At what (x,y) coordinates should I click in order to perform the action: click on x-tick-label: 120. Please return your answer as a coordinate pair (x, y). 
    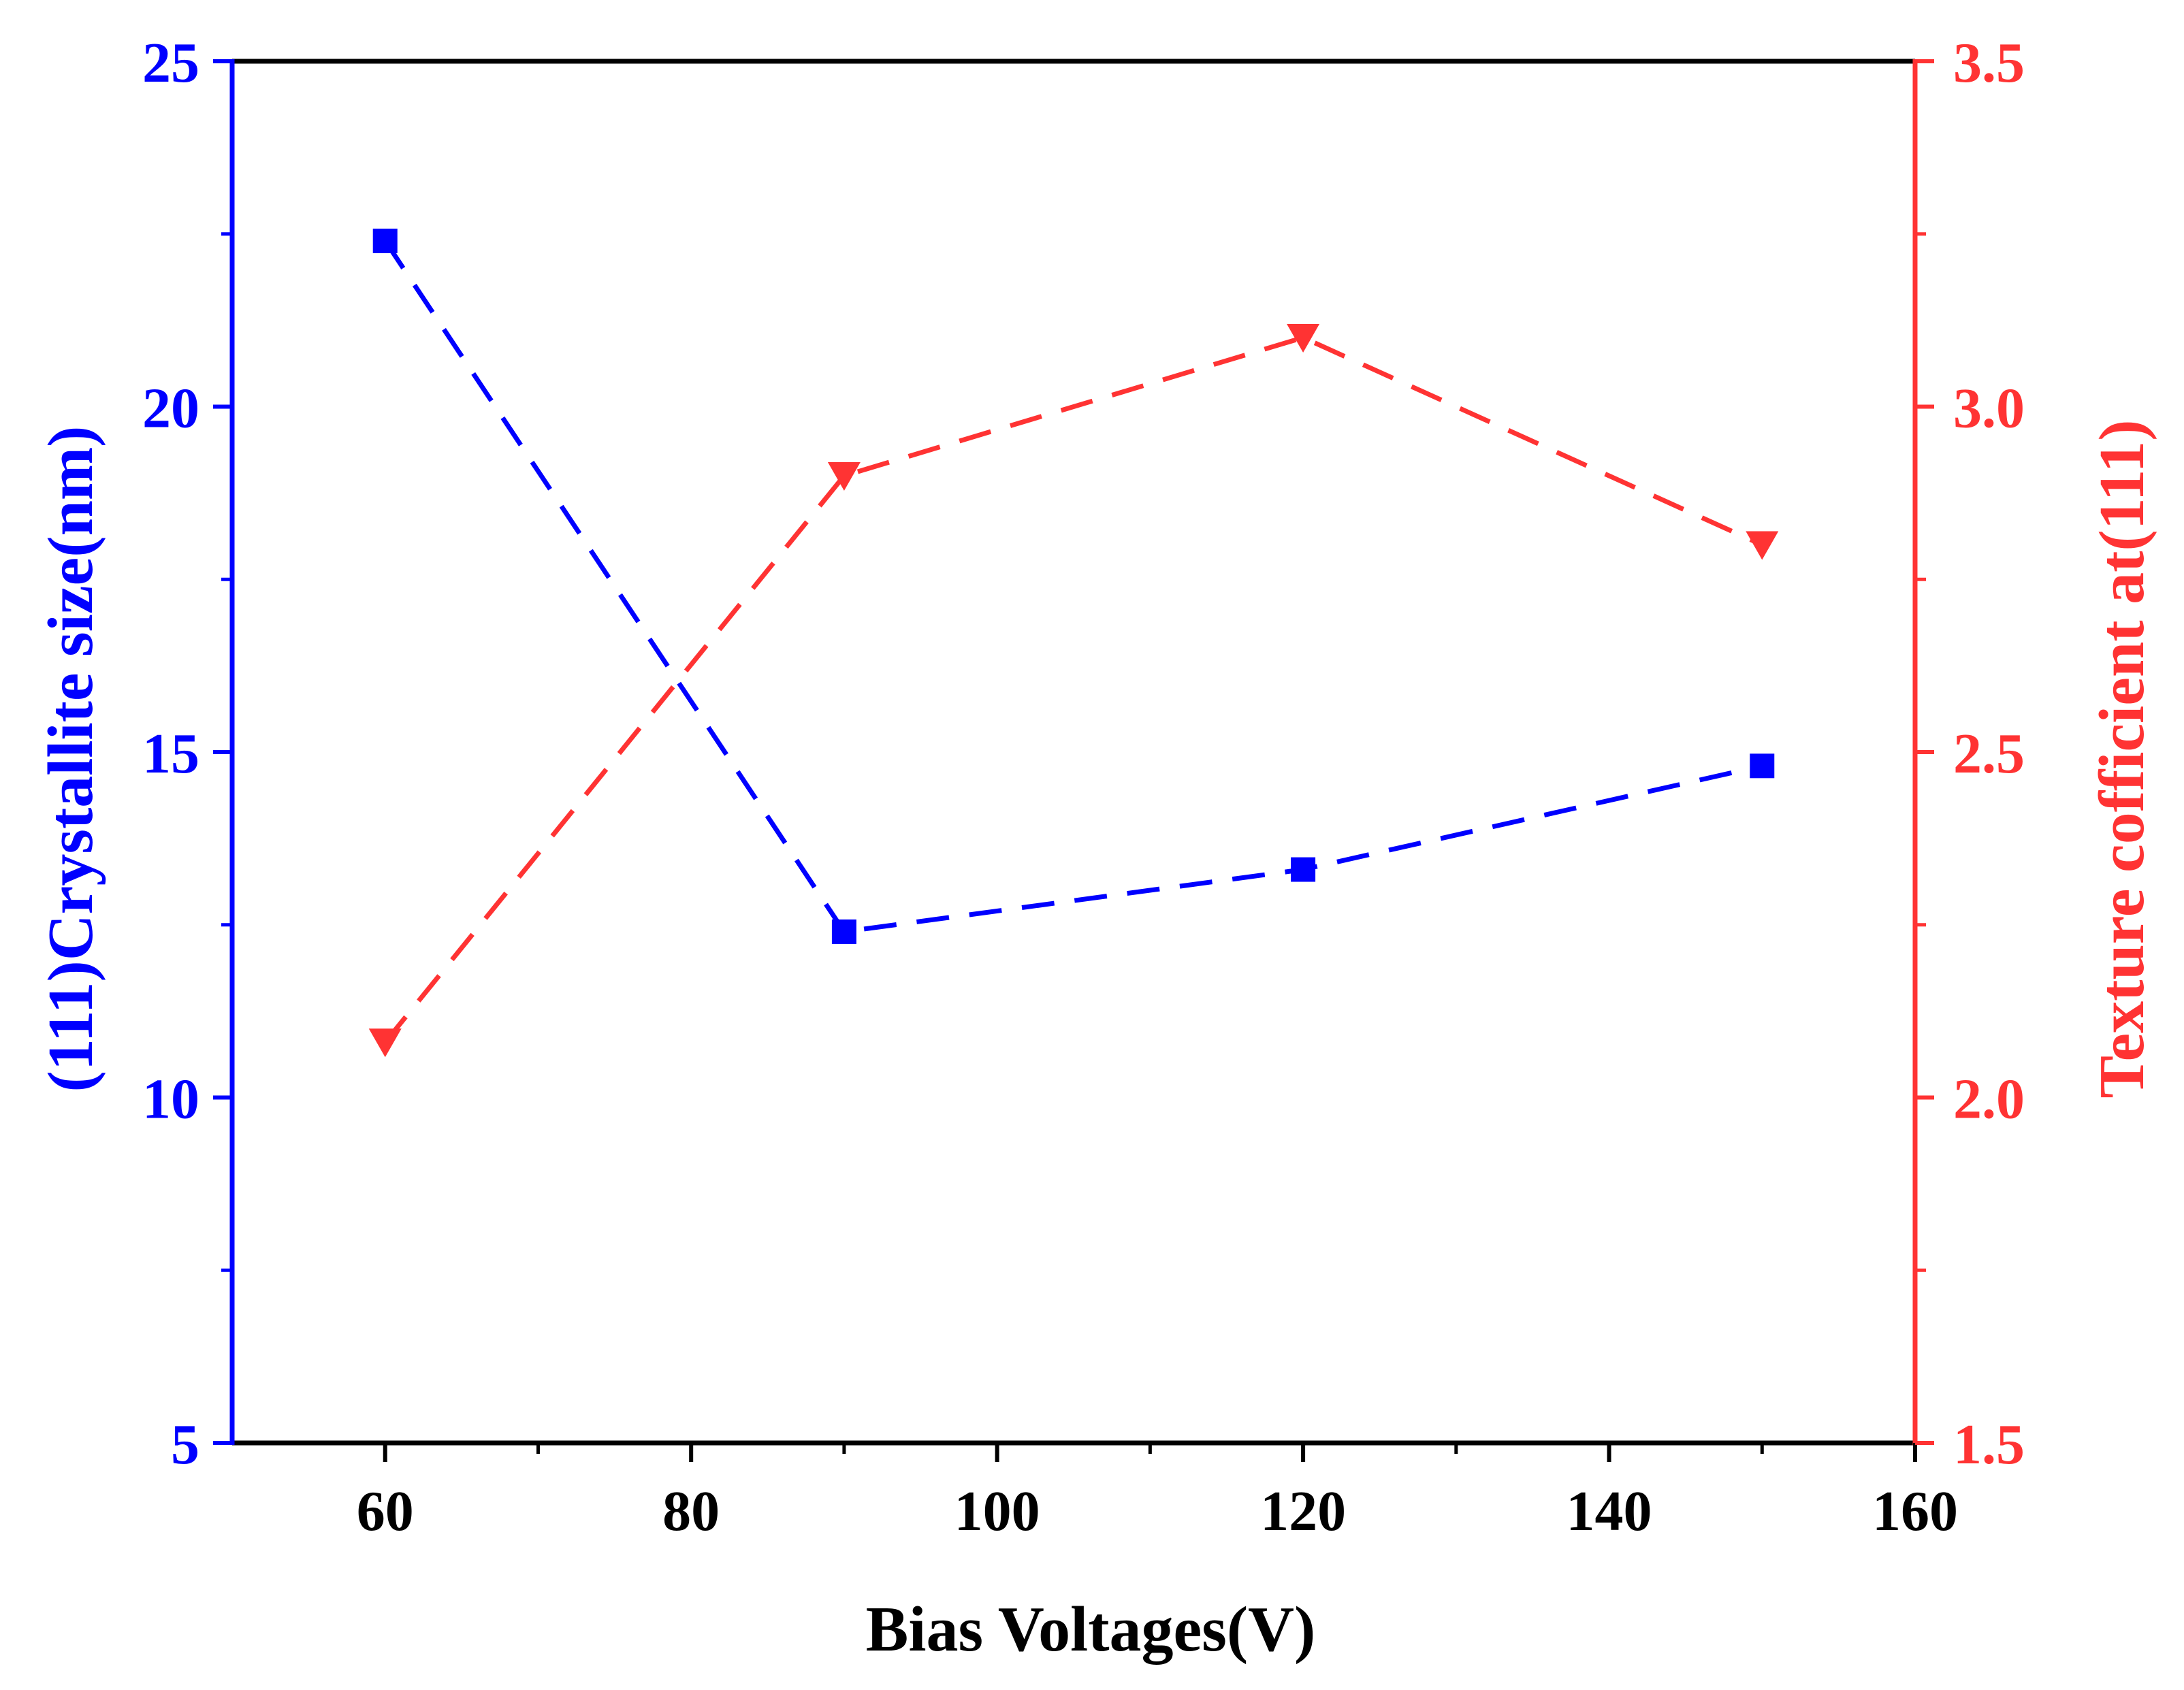
    Looking at the image, I should click on (1303, 1512).